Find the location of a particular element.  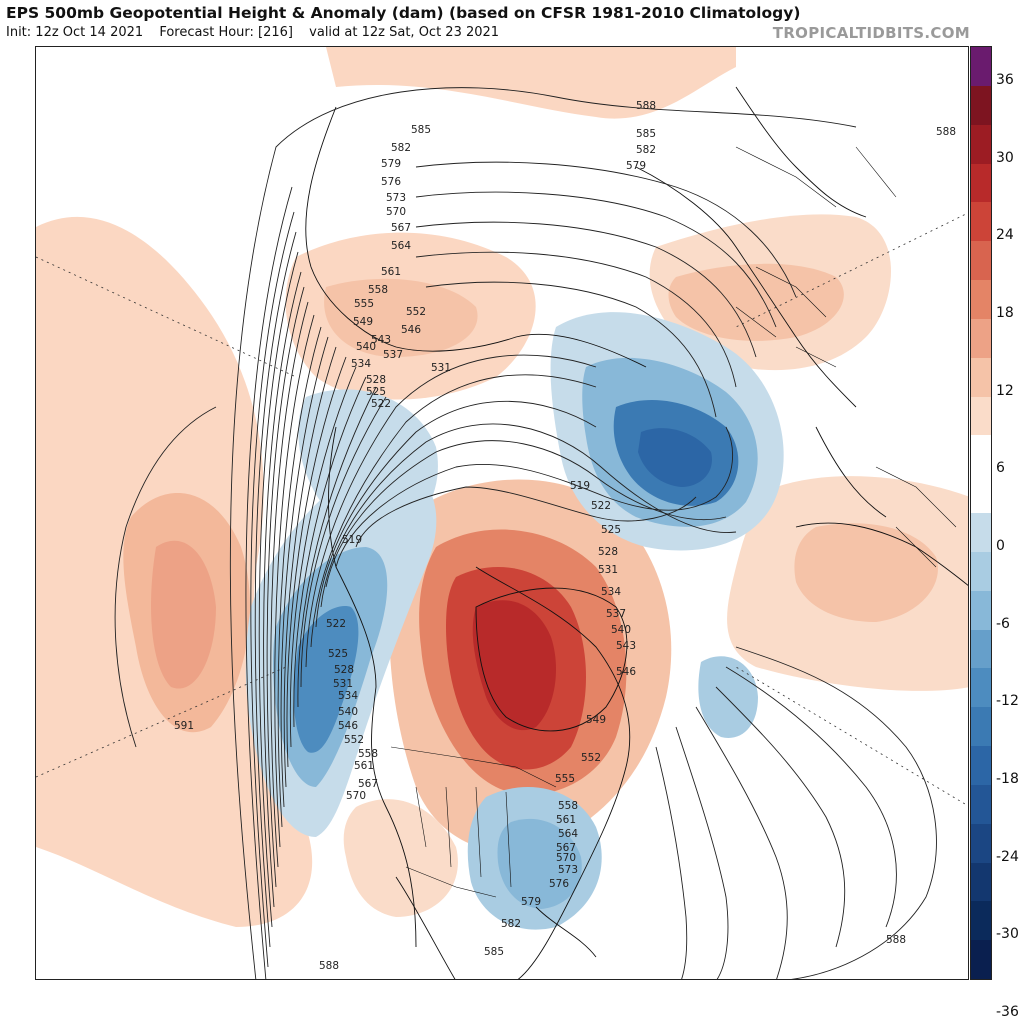

colorbar-label: 18 is located at coordinates (1005, 312).